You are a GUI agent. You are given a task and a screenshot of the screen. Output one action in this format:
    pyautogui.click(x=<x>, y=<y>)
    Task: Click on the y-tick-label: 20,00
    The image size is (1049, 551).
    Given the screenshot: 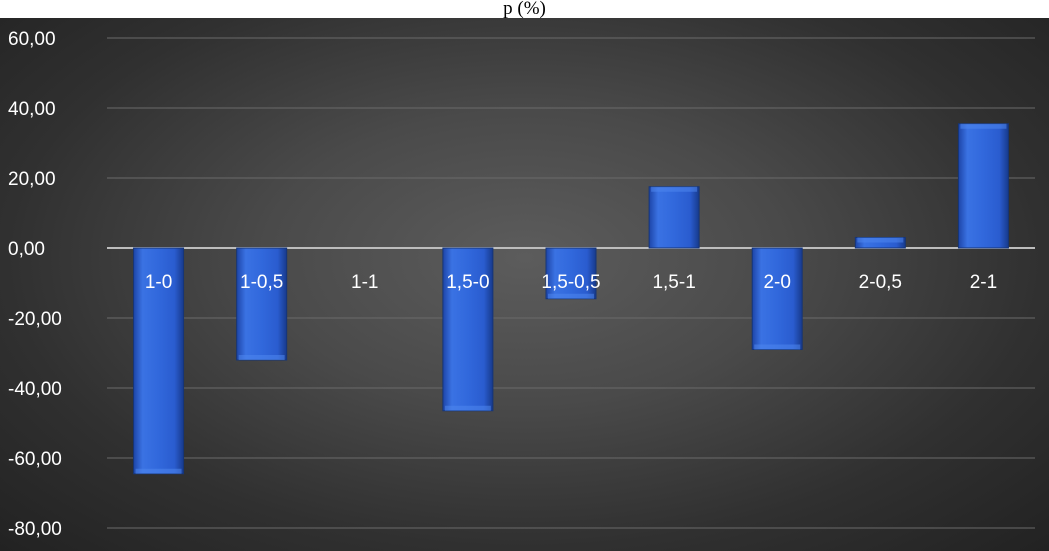 What is the action you would take?
    pyautogui.click(x=32, y=179)
    